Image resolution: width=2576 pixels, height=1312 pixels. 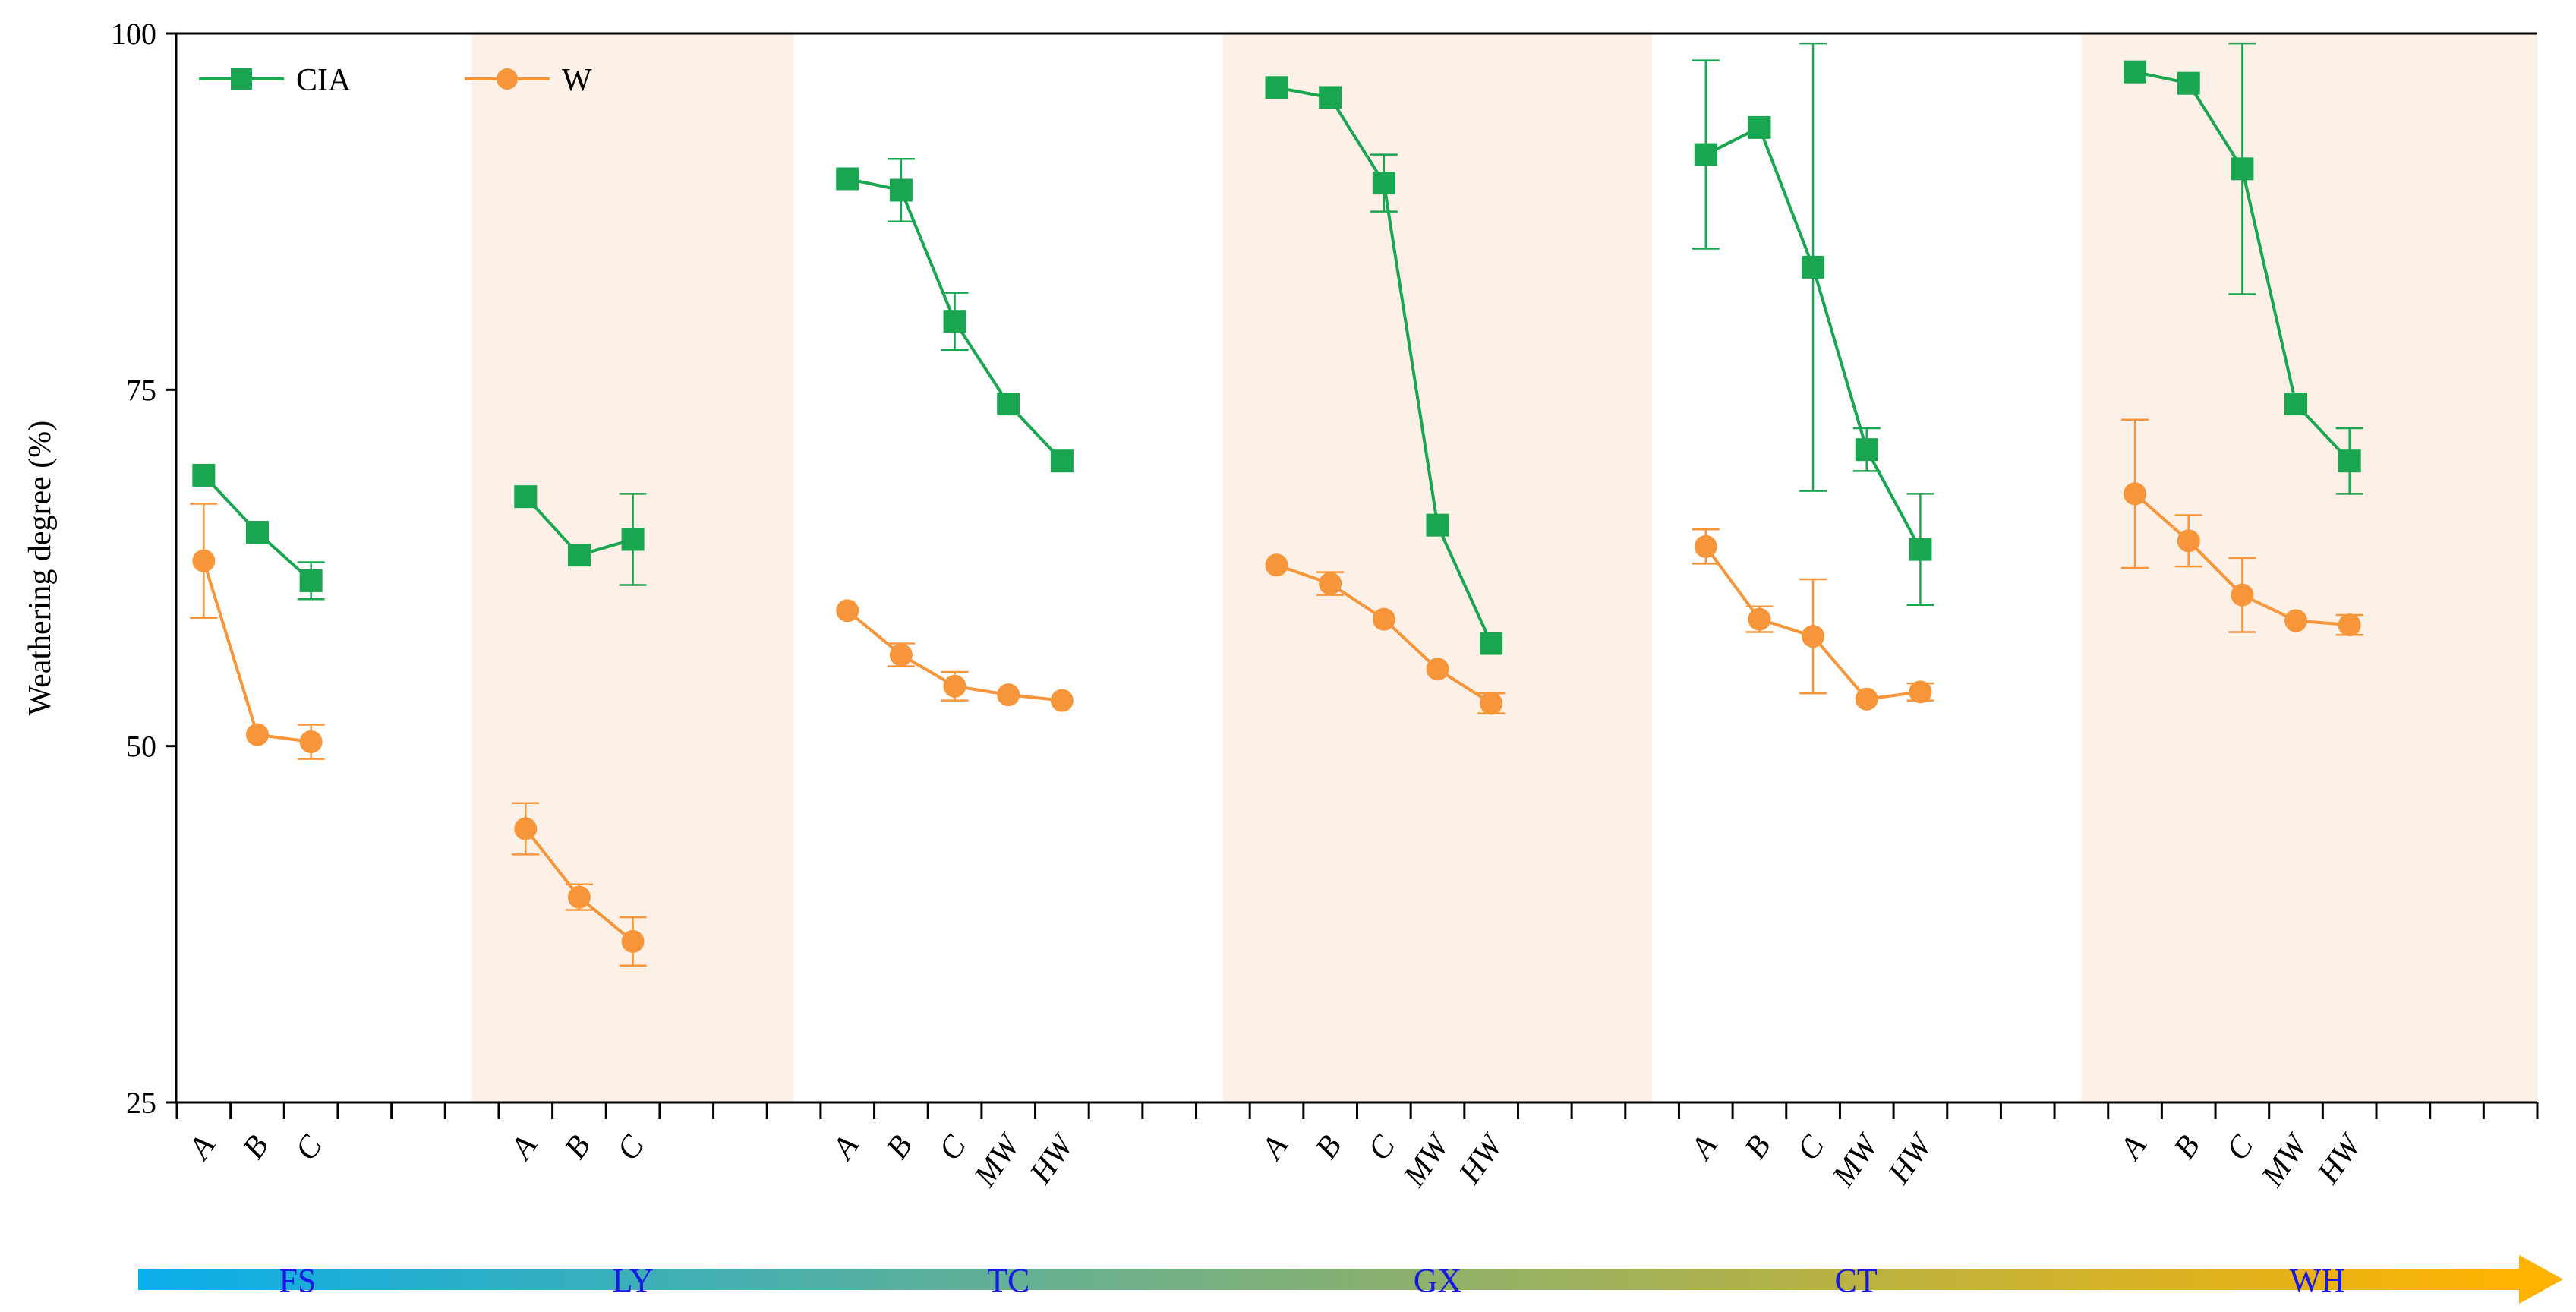 I want to click on cia-point-ct-hw, so click(x=1920, y=549).